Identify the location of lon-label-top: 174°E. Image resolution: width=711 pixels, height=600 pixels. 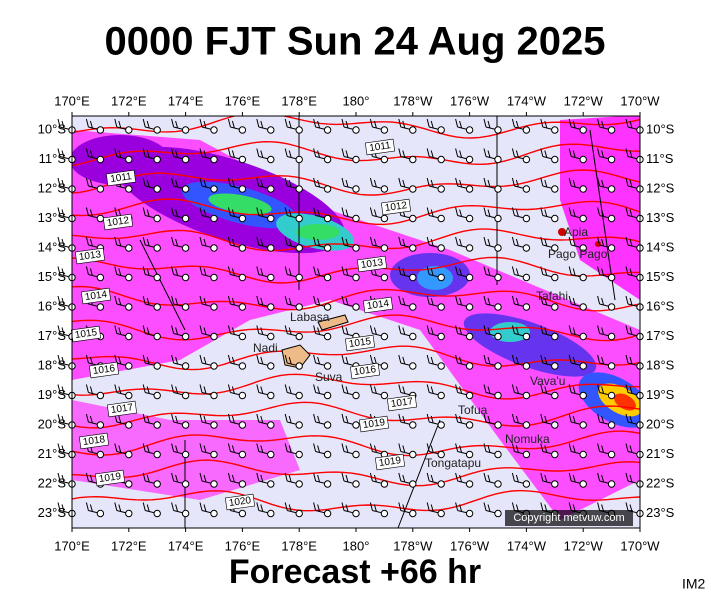
(186, 100).